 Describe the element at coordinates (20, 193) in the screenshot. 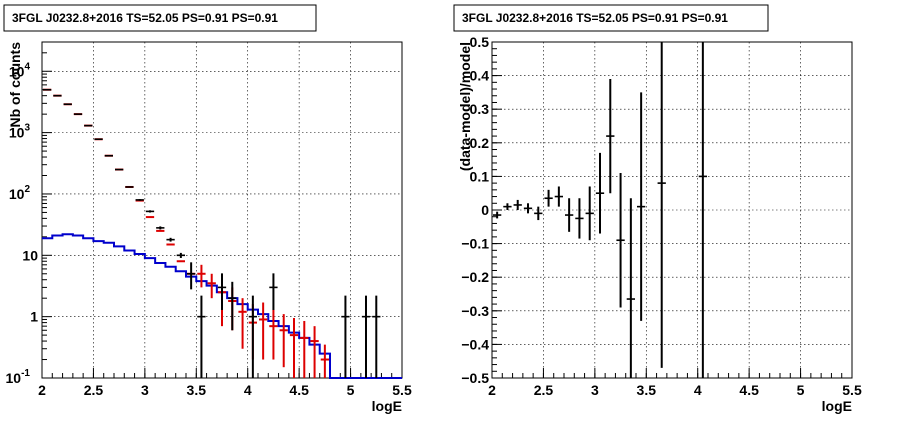

I see `counts-y-tick-label: 10²` at that location.